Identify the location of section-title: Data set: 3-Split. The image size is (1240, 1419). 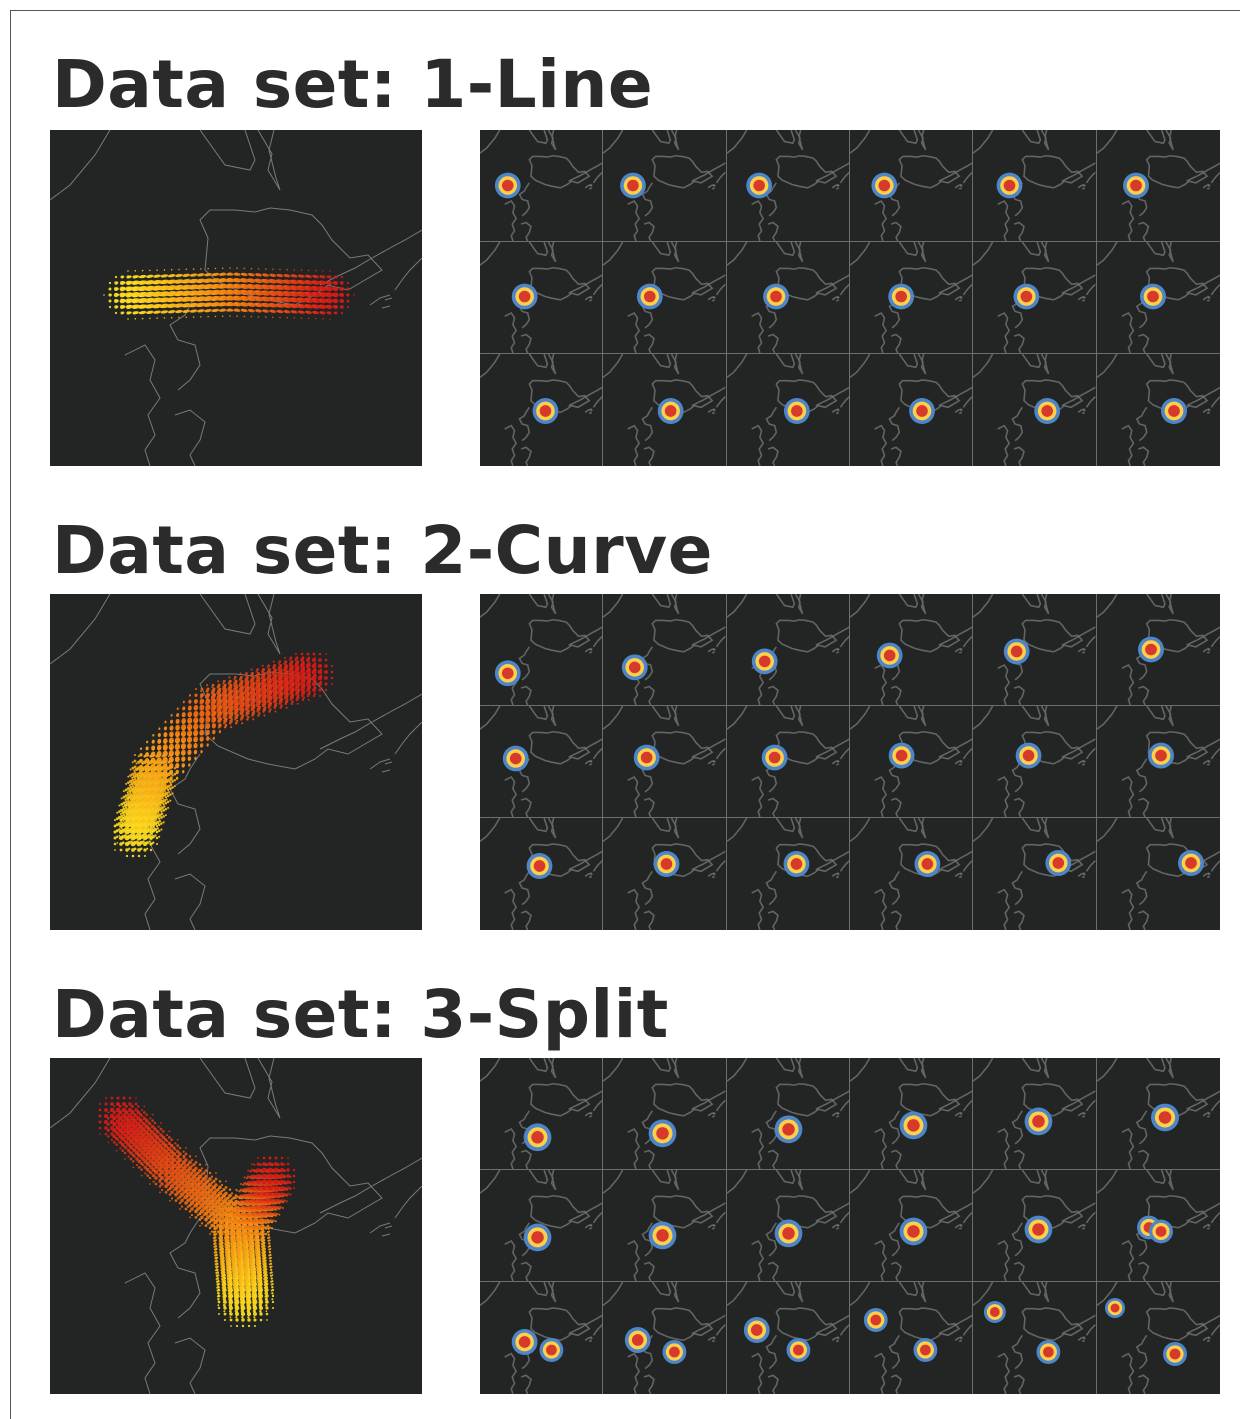
(360, 1015).